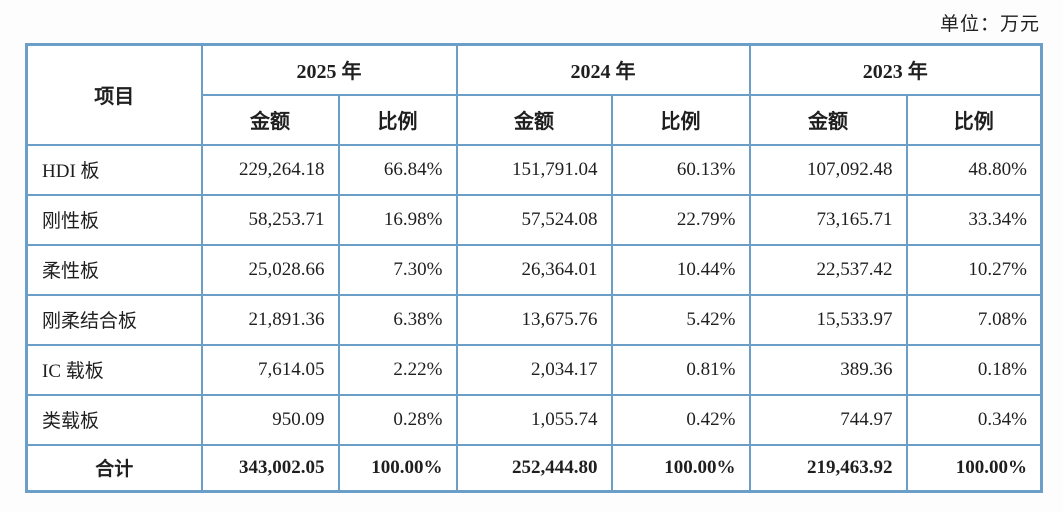  I want to click on cell-amount-2025: 25,028.66, so click(270, 269).